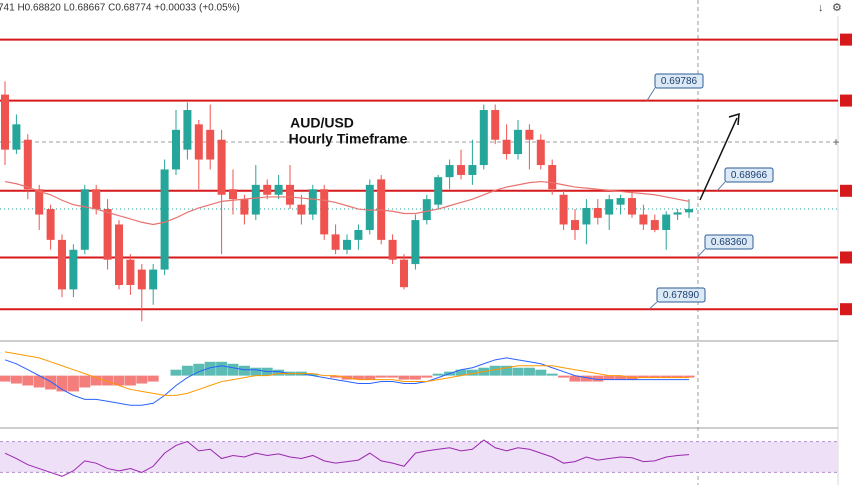 This screenshot has height=485, width=852. What do you see at coordinates (835, 142) in the screenshot?
I see `crosshair-icon: +` at bounding box center [835, 142].